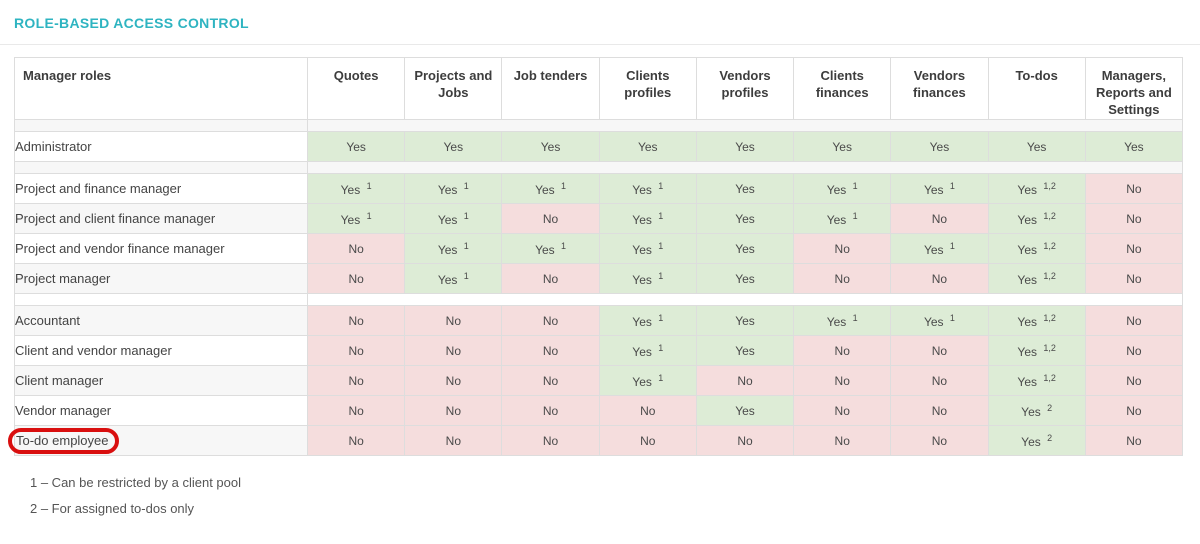 The width and height of the screenshot is (1200, 544). I want to click on role-row: Administrator Yes Yes Yes Yes Yes Yes Yes Yes Yes, so click(599, 146).